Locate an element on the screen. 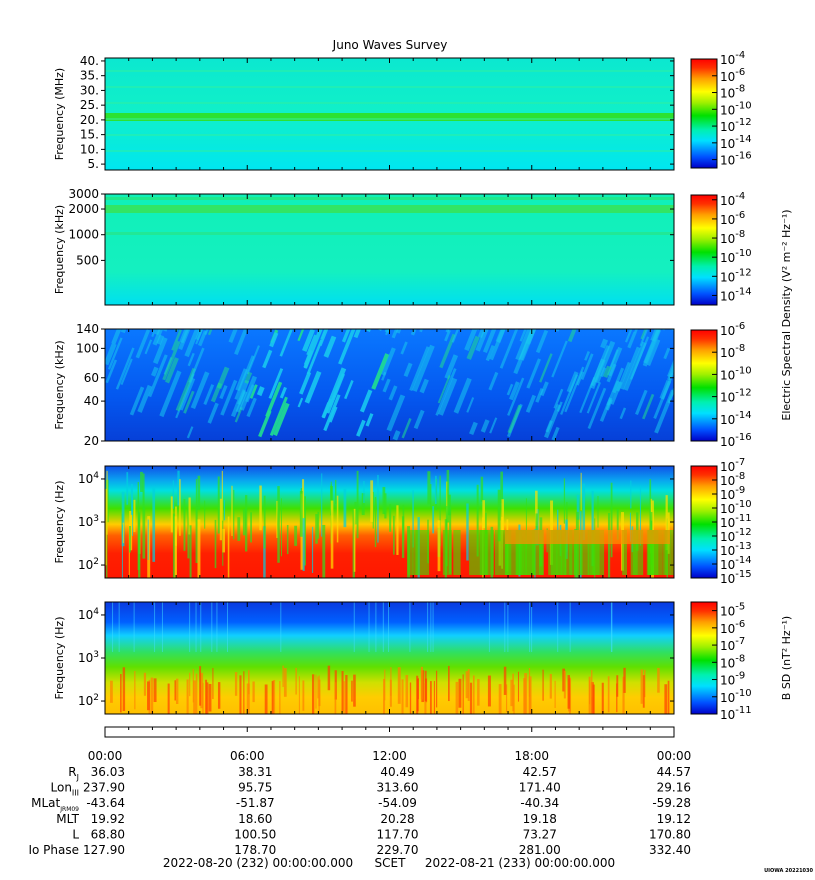 This screenshot has height=880, width=815. colorbar-tick-label: 10⁻¹³ is located at coordinates (736, 549).